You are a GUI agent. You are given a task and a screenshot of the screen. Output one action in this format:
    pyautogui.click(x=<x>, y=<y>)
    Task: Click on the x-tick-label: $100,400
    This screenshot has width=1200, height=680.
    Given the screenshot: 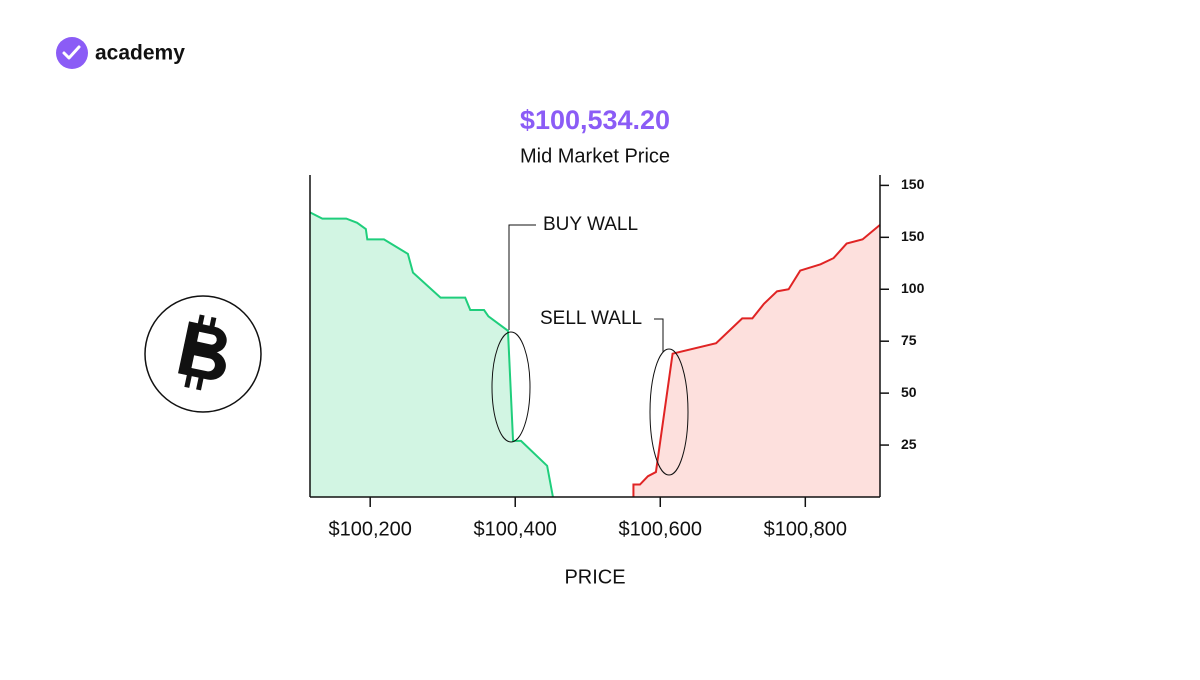 What is the action you would take?
    pyautogui.click(x=515, y=529)
    